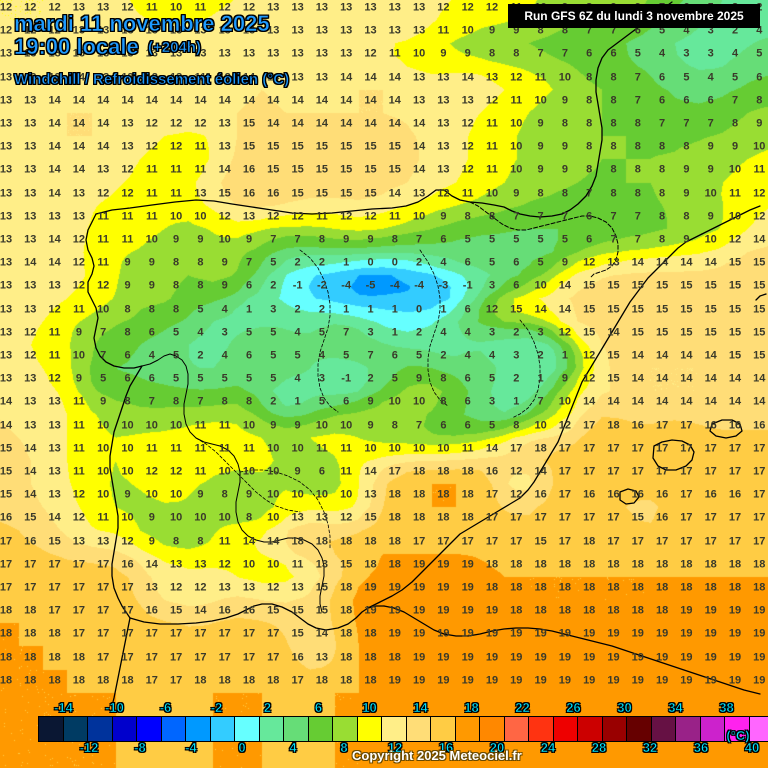 This screenshot has width=768, height=768. Describe the element at coordinates (599, 748) in the screenshot. I see `scale-tick: 28` at that location.